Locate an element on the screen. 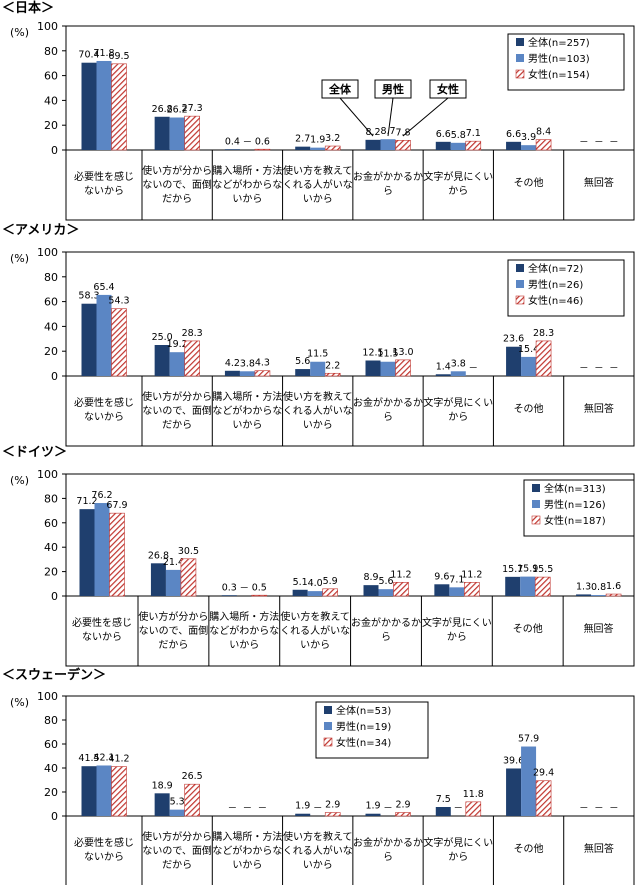 This screenshot has height=885, width=640. category-label: だから is located at coordinates (173, 645).